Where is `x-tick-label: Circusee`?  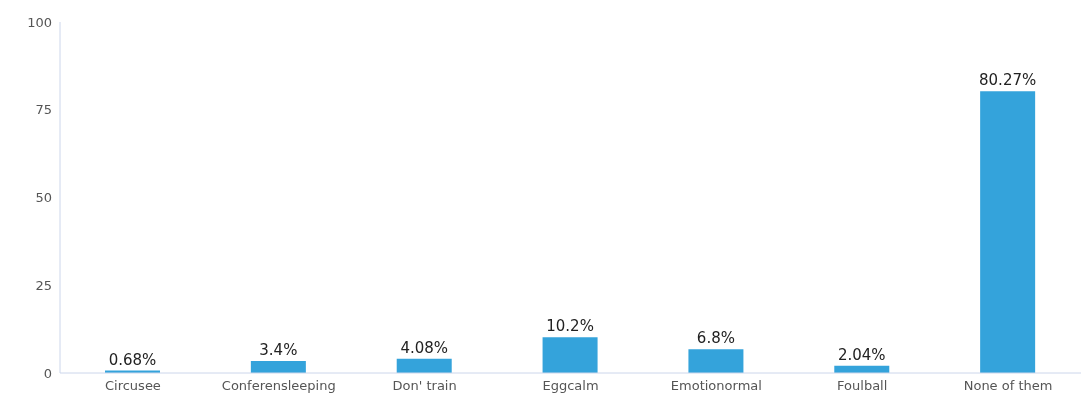 x-tick-label: Circusee is located at coordinates (132, 386).